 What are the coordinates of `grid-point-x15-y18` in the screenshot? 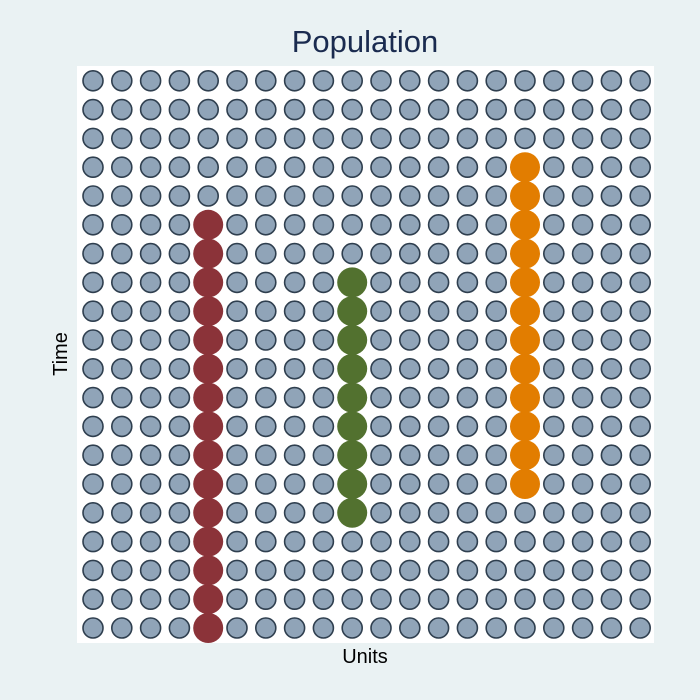 It's located at (496, 138).